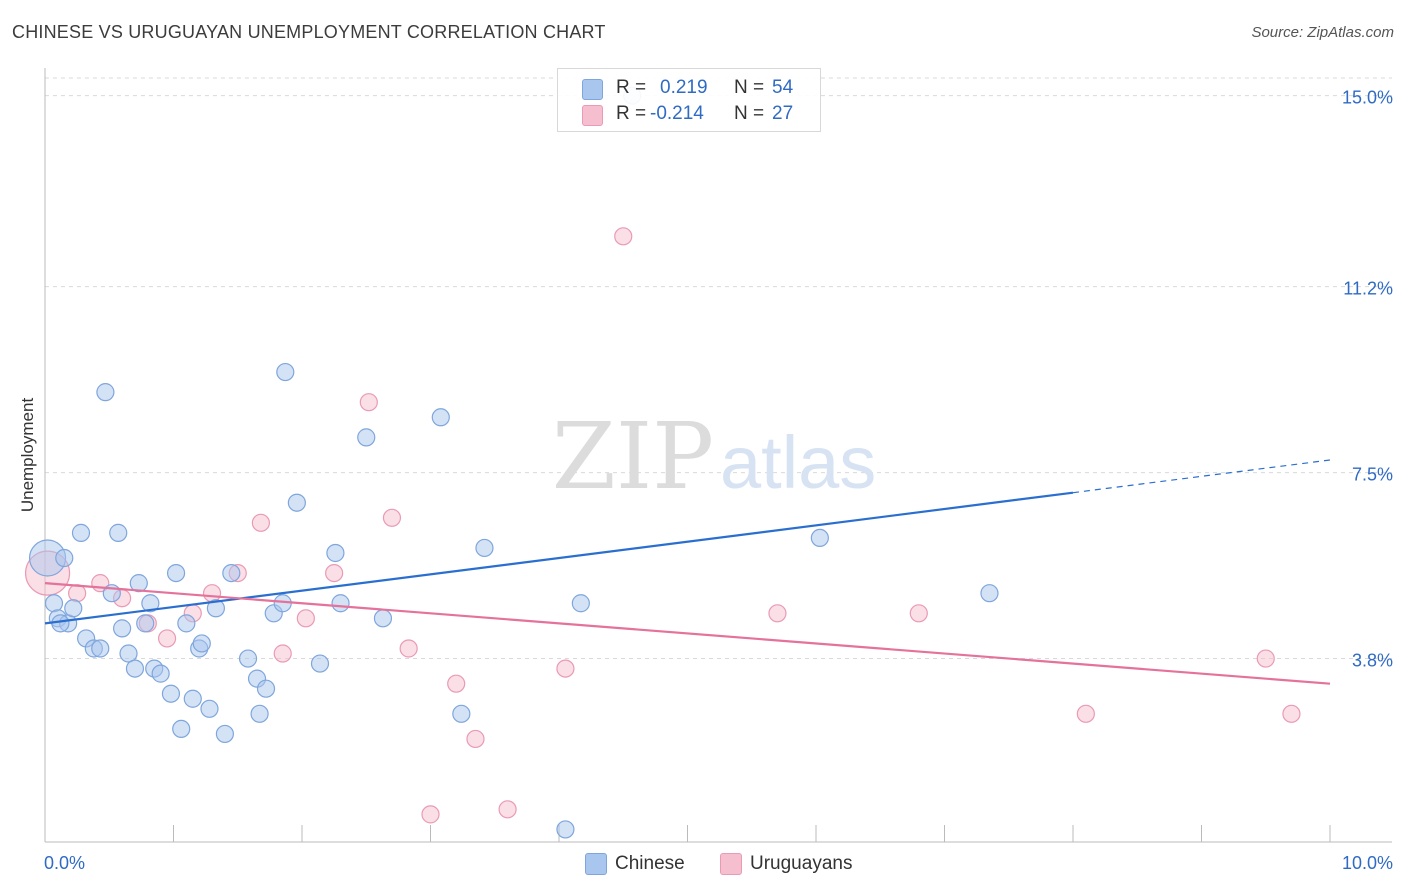  What do you see at coordinates (731, 864) in the screenshot?
I see `bottom-swatch-pink` at bounding box center [731, 864].